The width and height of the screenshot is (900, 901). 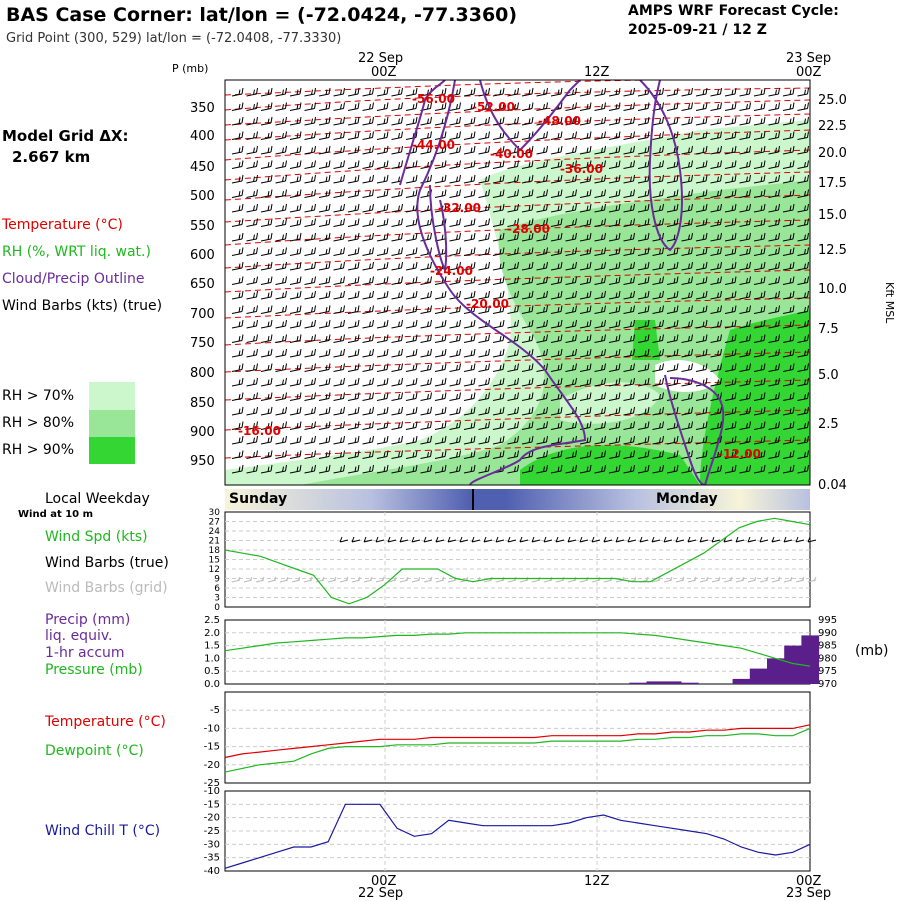 I want to click on precip-bar, so click(x=672, y=682).